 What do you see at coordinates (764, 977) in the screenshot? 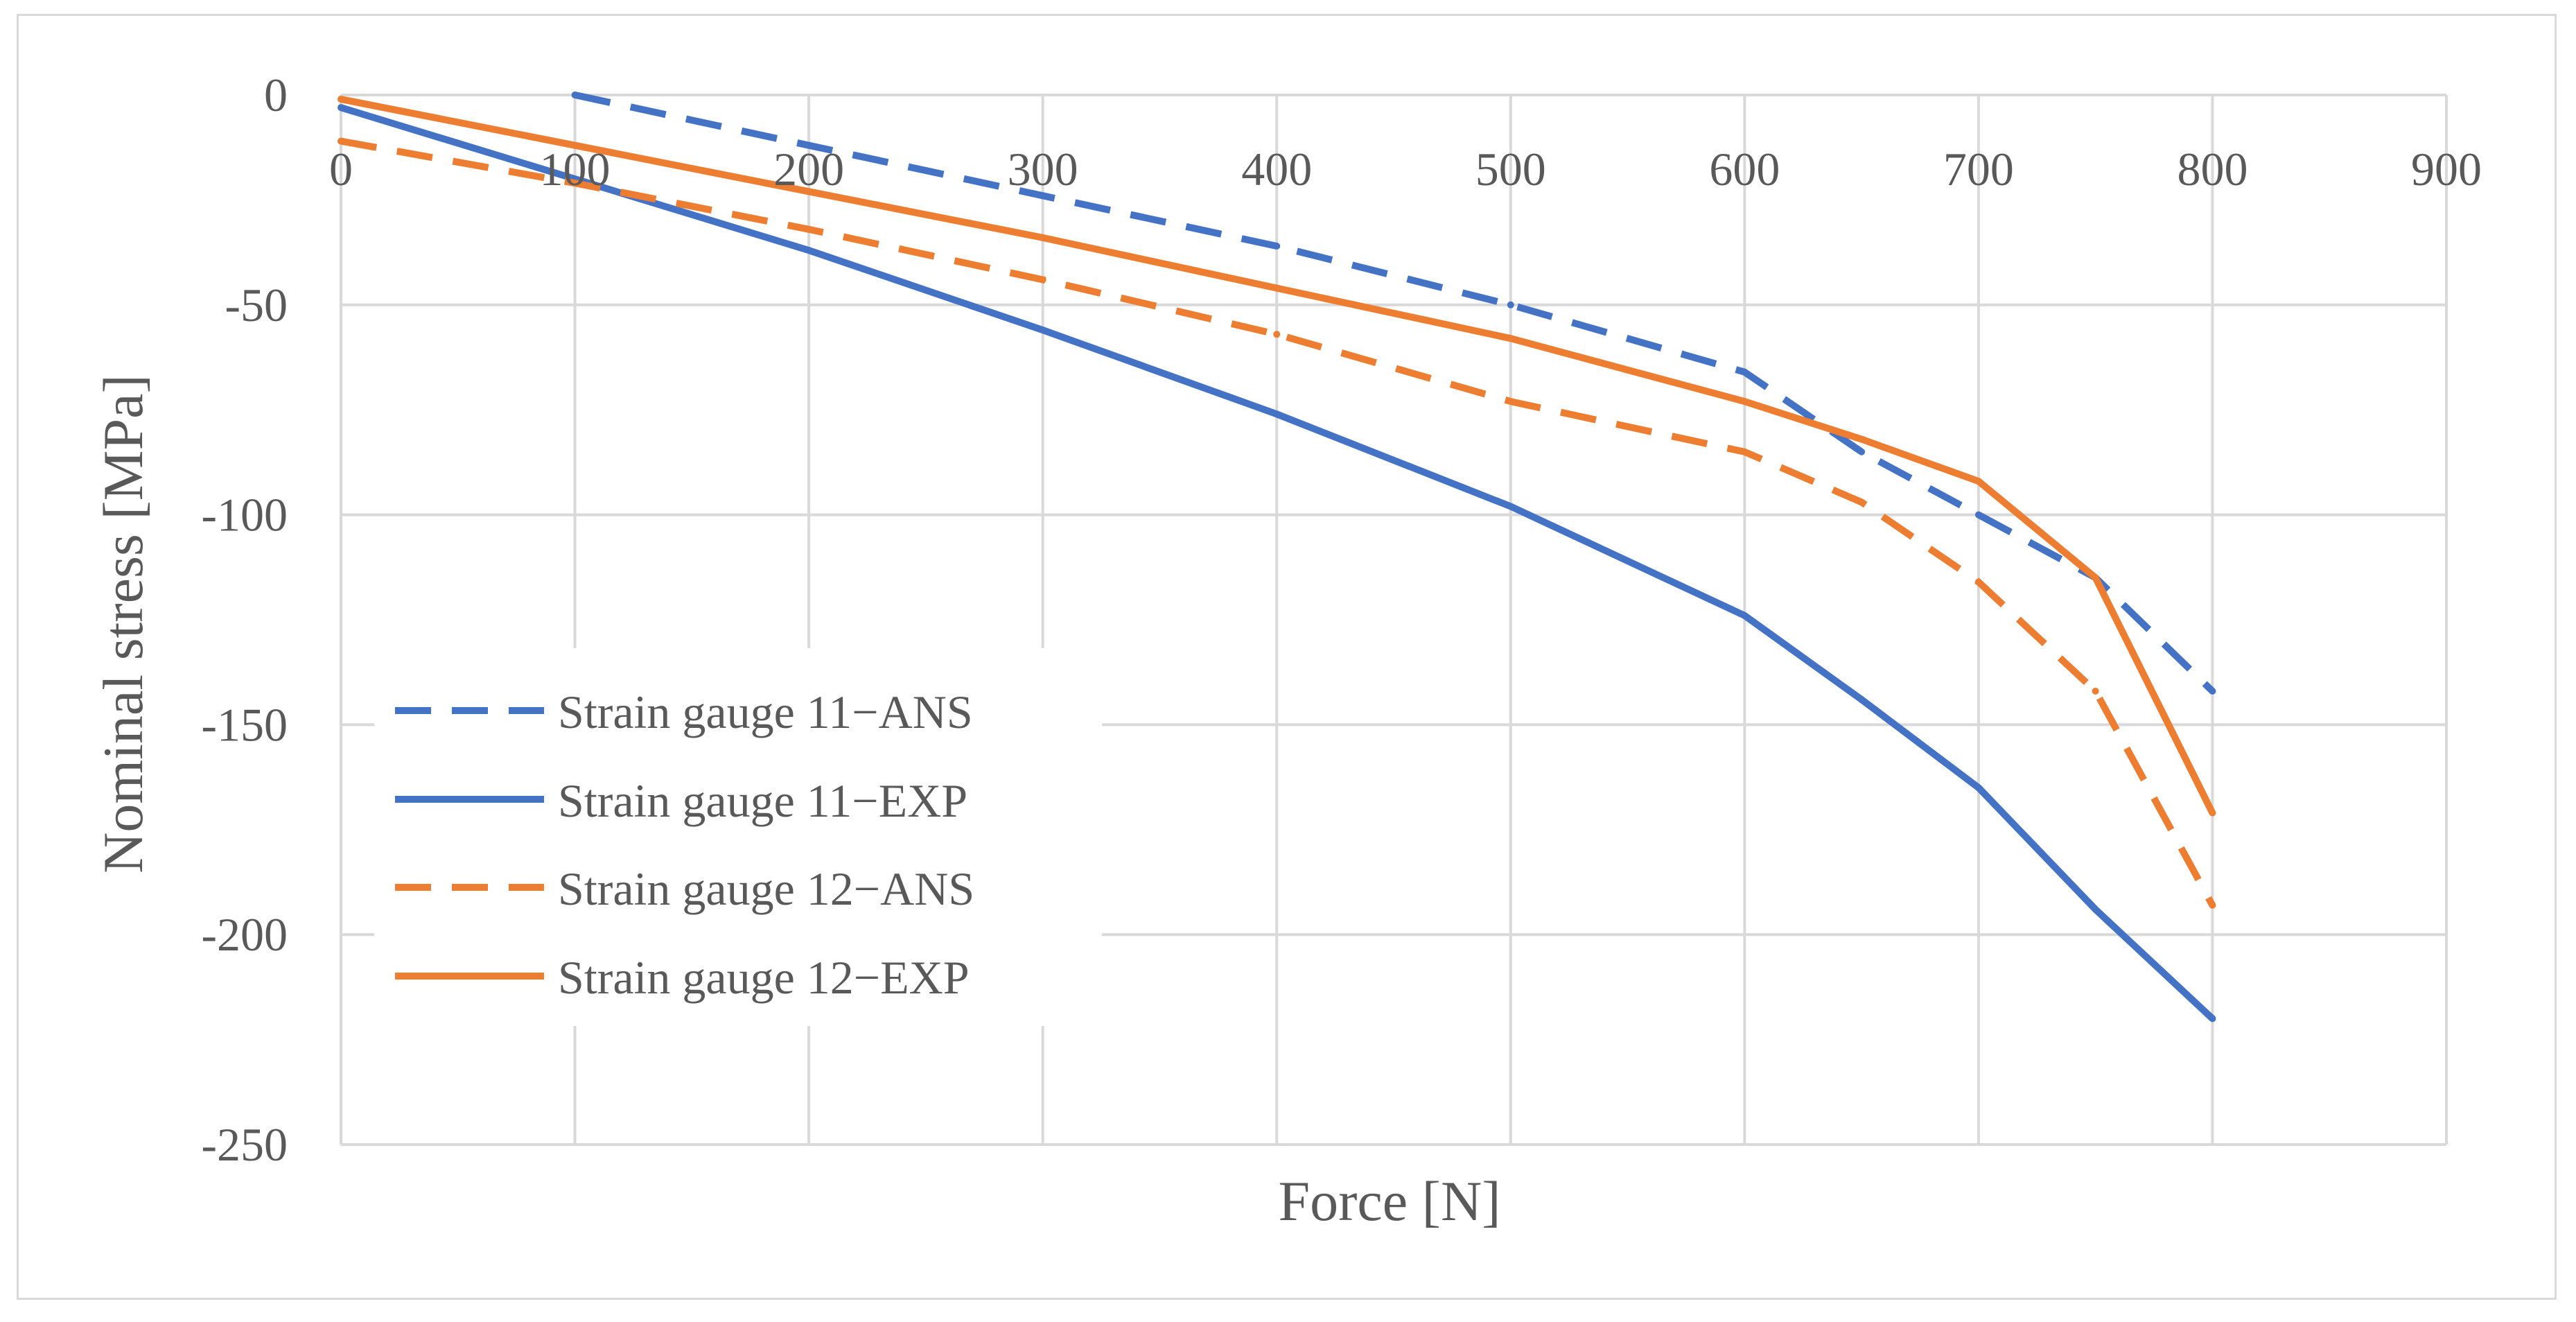
I see `legend-label-strain-gauge-12-exp: Strain gauge 12−EXP` at bounding box center [764, 977].